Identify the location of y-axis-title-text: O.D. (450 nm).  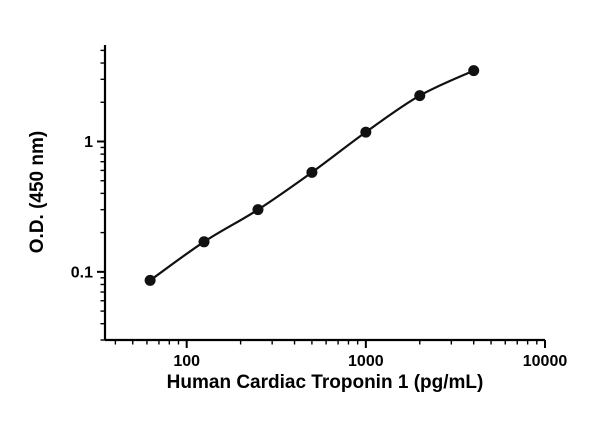
(37, 192).